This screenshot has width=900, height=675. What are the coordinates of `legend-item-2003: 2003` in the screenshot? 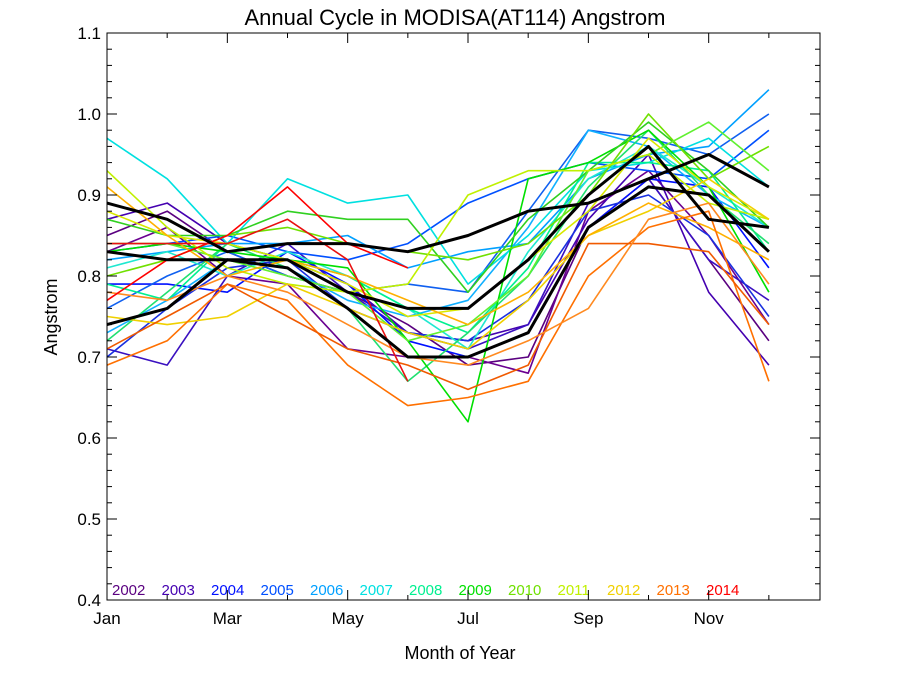 It's located at (178, 590).